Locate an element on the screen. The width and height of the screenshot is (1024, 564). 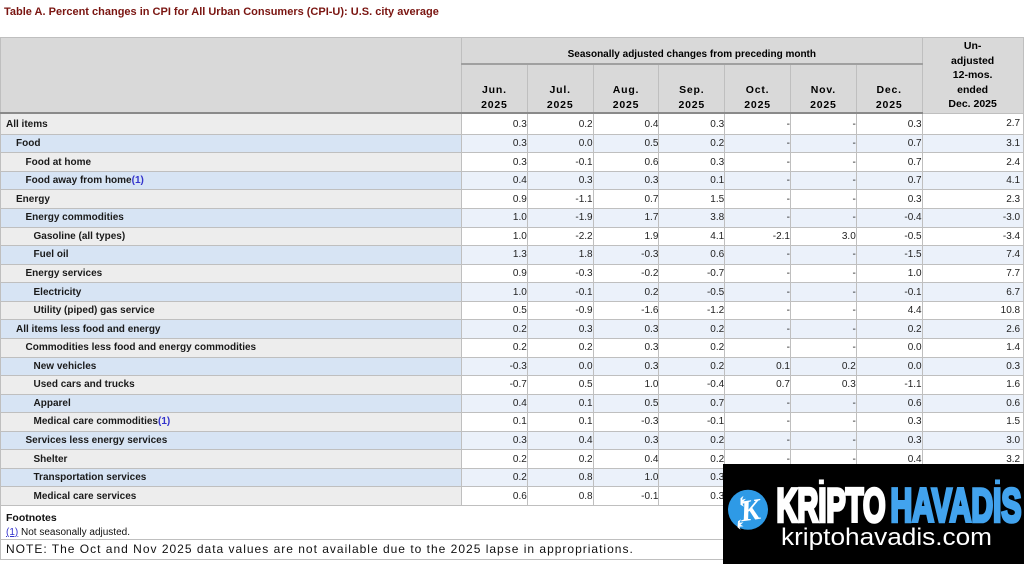
svg-text: HAVADIS is located at coordinates (956, 504).